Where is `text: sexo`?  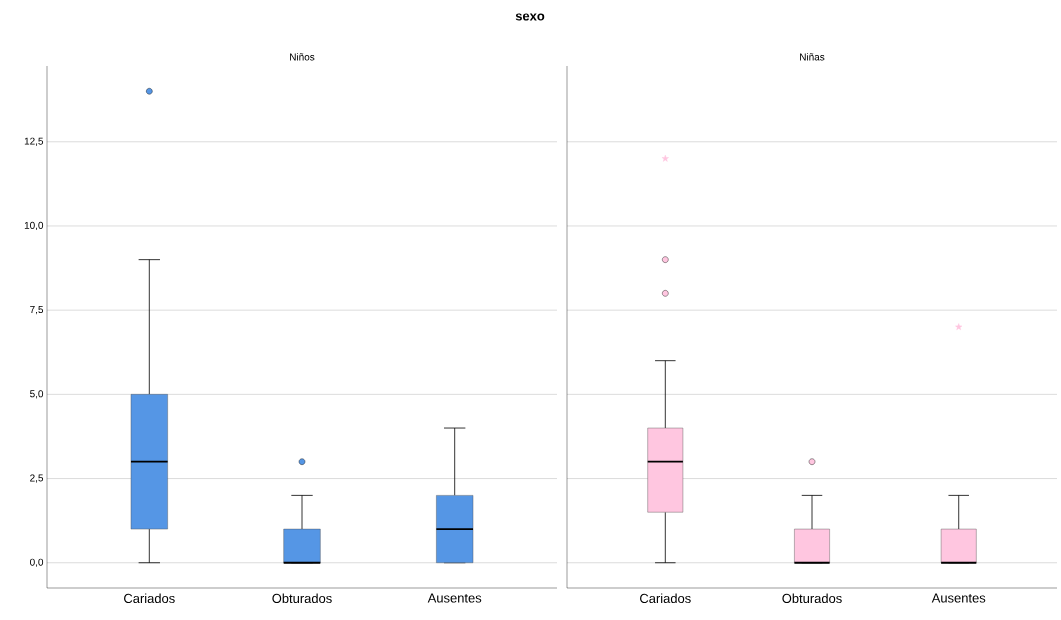
text: sexo is located at coordinates (530, 17).